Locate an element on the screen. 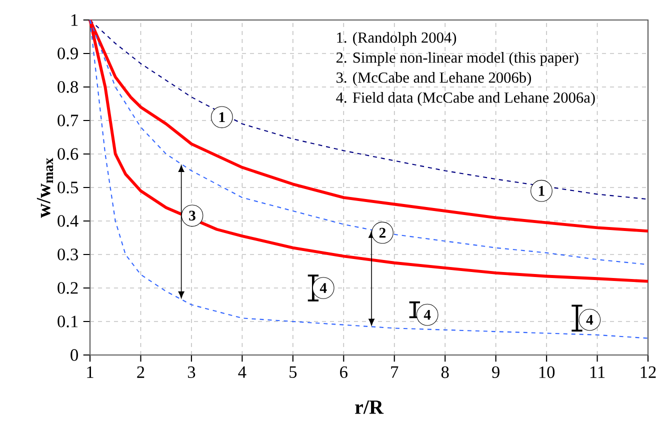 The height and width of the screenshot is (443, 659). x-tick-label: 12 is located at coordinates (648, 372).